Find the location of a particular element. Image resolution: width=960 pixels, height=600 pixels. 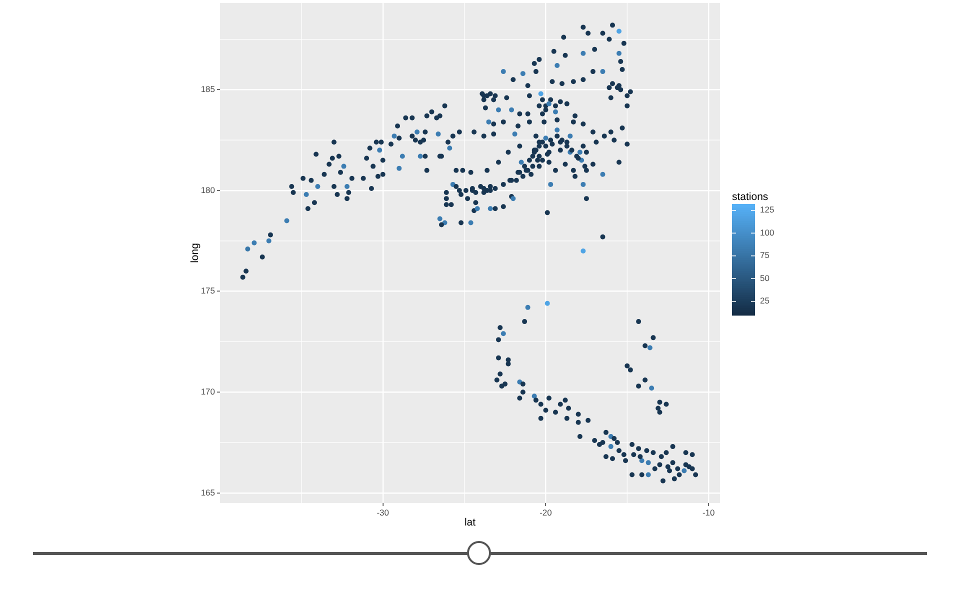

color-bar-label: 50 is located at coordinates (765, 277).